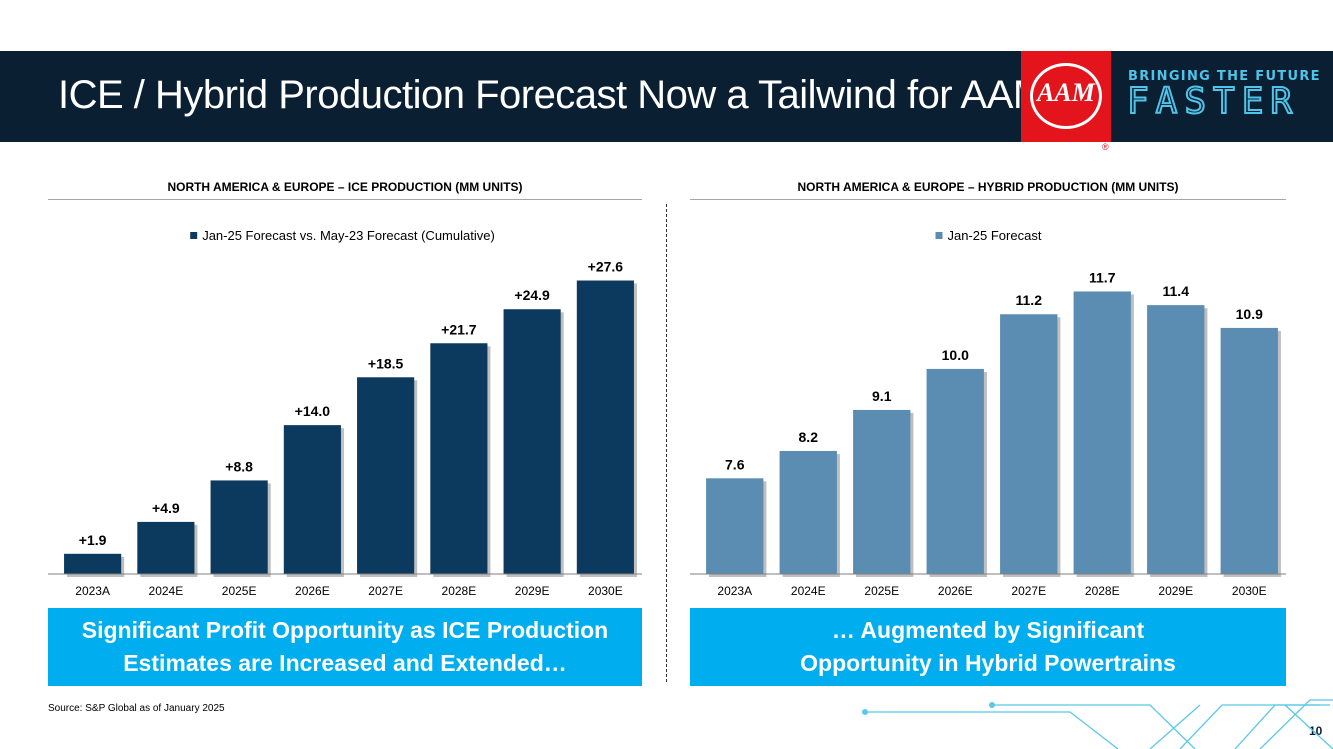 The width and height of the screenshot is (1333, 749). Describe the element at coordinates (666, 443) in the screenshot. I see `section-divider` at that location.